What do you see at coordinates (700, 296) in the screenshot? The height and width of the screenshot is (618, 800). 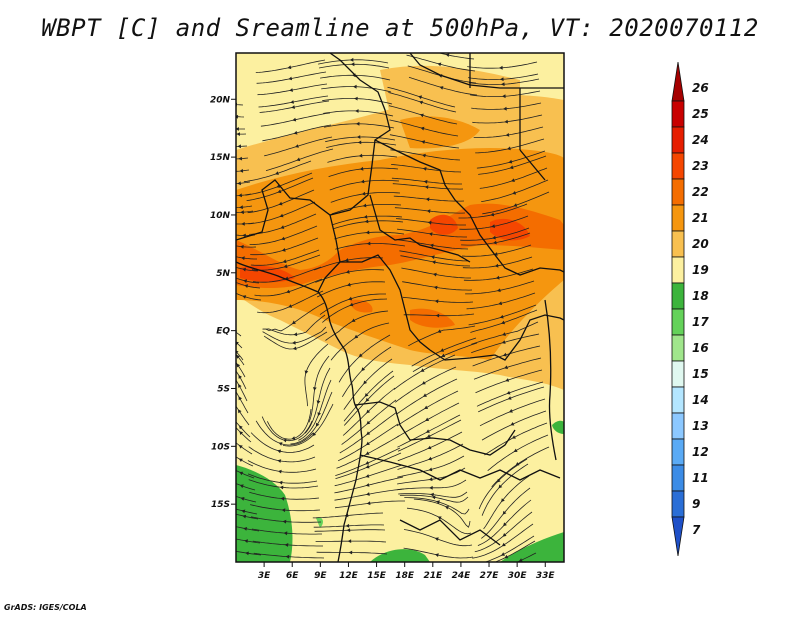 I see `colorbar-label: 18` at bounding box center [700, 296].